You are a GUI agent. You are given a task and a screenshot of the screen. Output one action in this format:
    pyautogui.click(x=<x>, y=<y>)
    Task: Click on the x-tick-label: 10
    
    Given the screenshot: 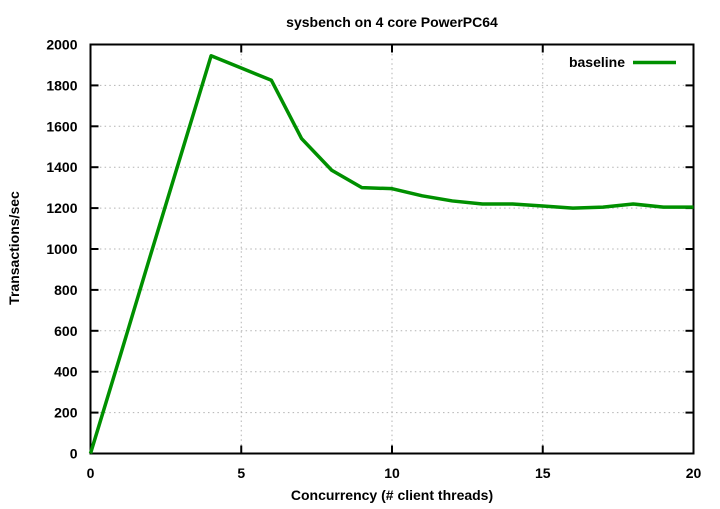 What is the action you would take?
    pyautogui.click(x=392, y=473)
    